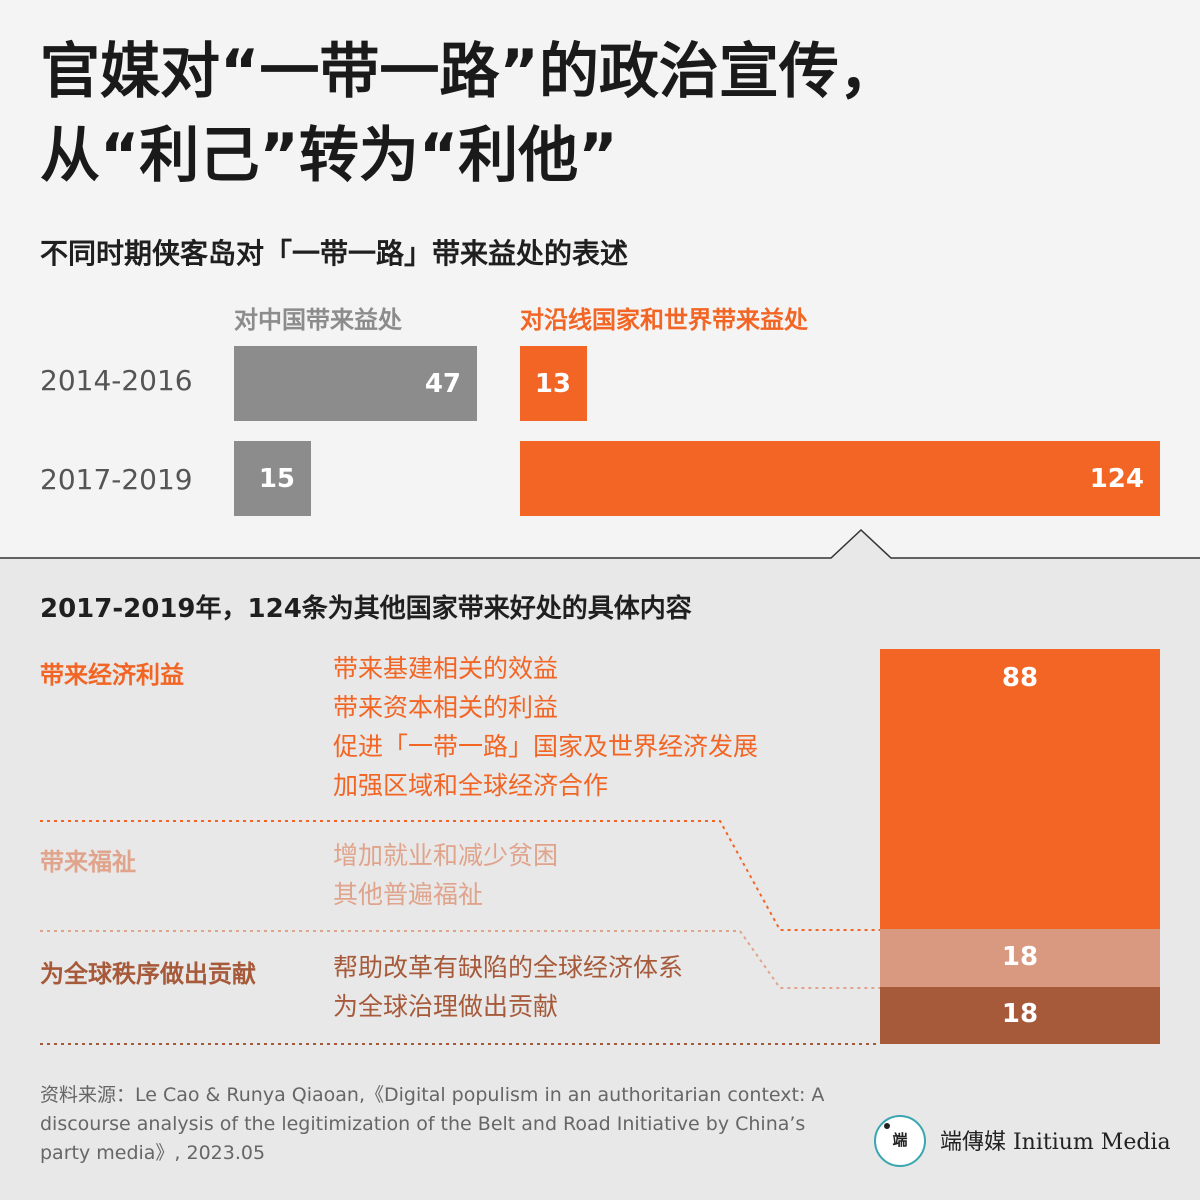  I want to click on year-label-2: 2017-2019, so click(116, 479).